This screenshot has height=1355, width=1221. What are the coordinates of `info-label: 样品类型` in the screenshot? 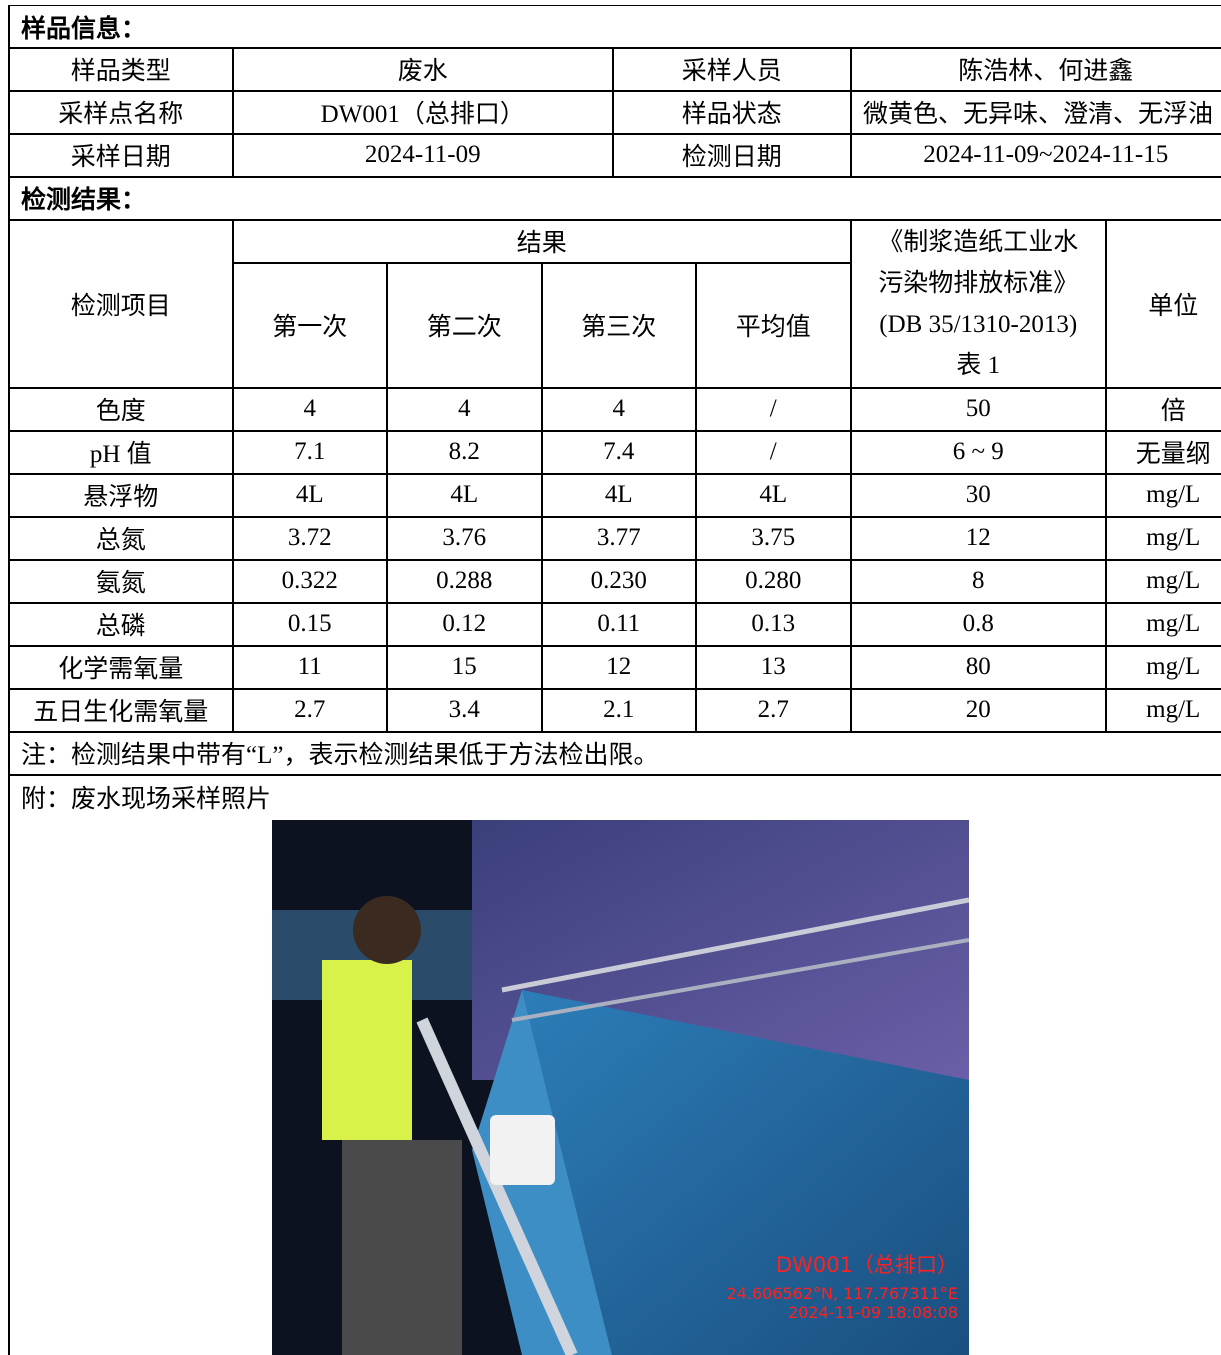 It's located at (121, 69).